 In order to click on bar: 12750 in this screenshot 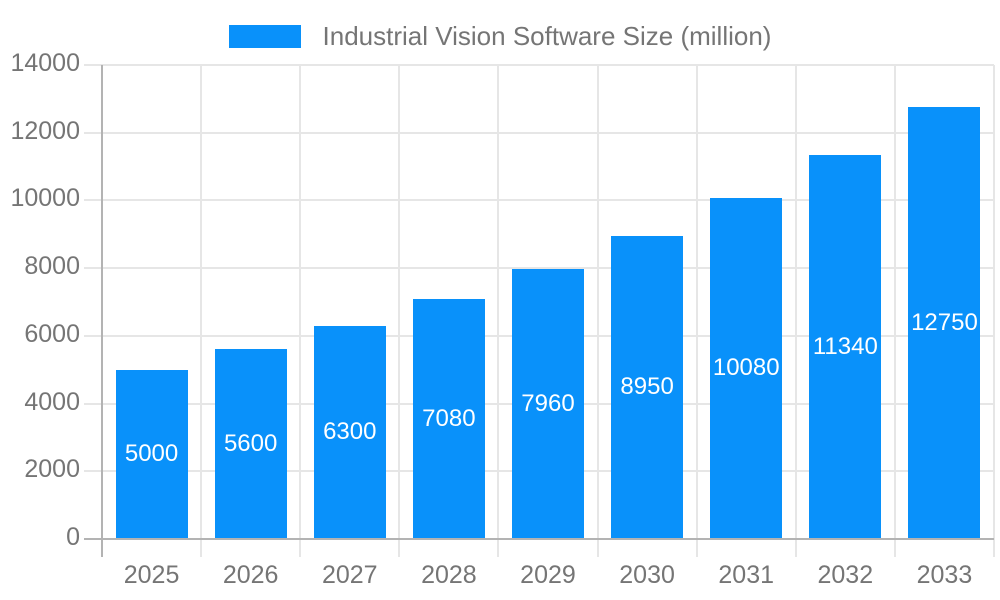, I will do `click(944, 323)`.